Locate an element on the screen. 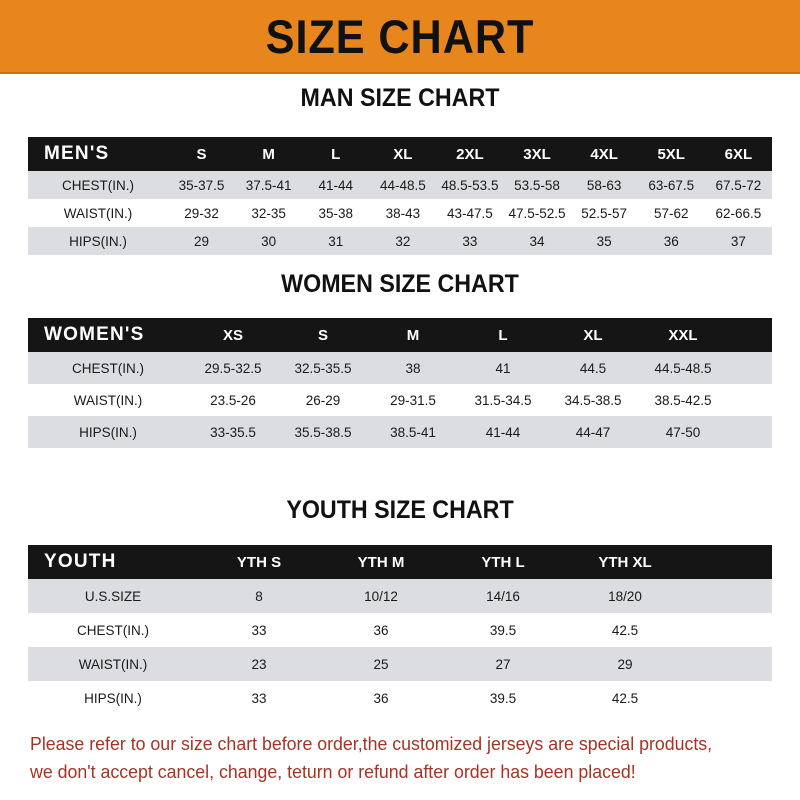 This screenshot has height=800, width=800. men-cell: 35 is located at coordinates (604, 241).